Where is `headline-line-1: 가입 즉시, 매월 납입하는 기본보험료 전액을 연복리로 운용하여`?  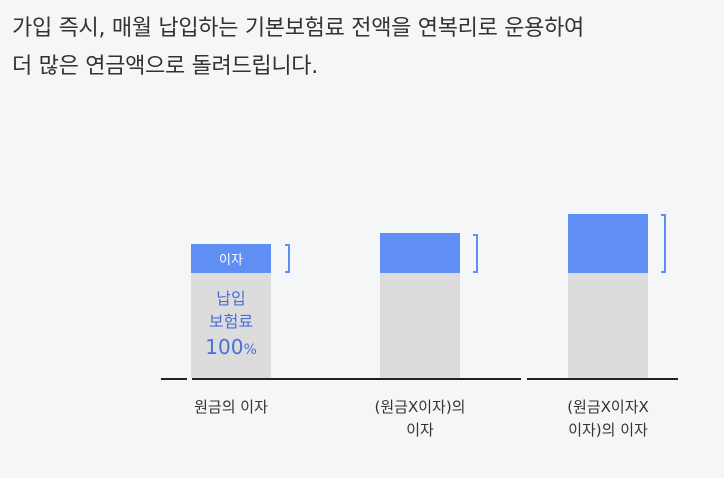
headline-line-1: 가입 즉시, 매월 납입하는 기본보험료 전액을 연복리로 운용하여 is located at coordinates (298, 28).